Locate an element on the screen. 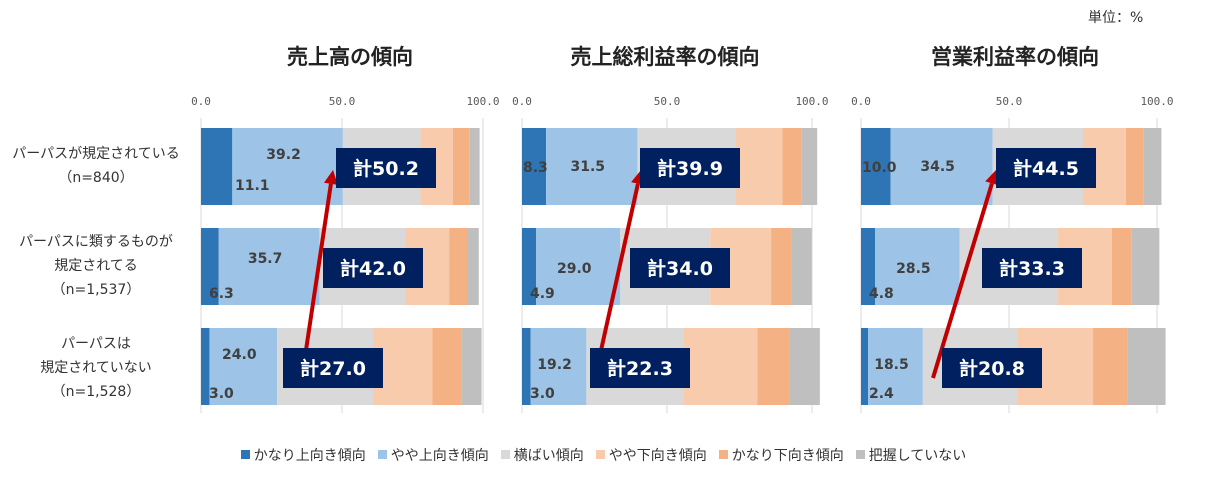 The height and width of the screenshot is (477, 1207). data-label: 35.7 is located at coordinates (265, 259).